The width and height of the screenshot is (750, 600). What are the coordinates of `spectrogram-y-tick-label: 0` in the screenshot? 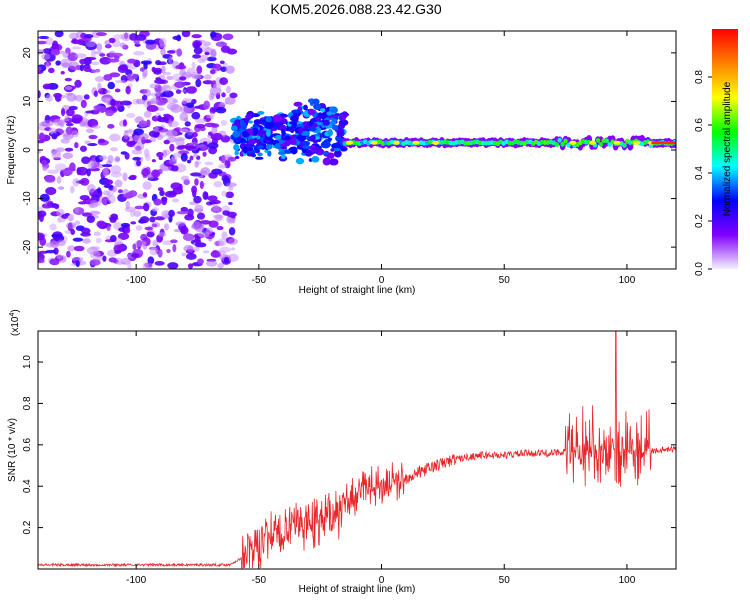 It's located at (27, 150).